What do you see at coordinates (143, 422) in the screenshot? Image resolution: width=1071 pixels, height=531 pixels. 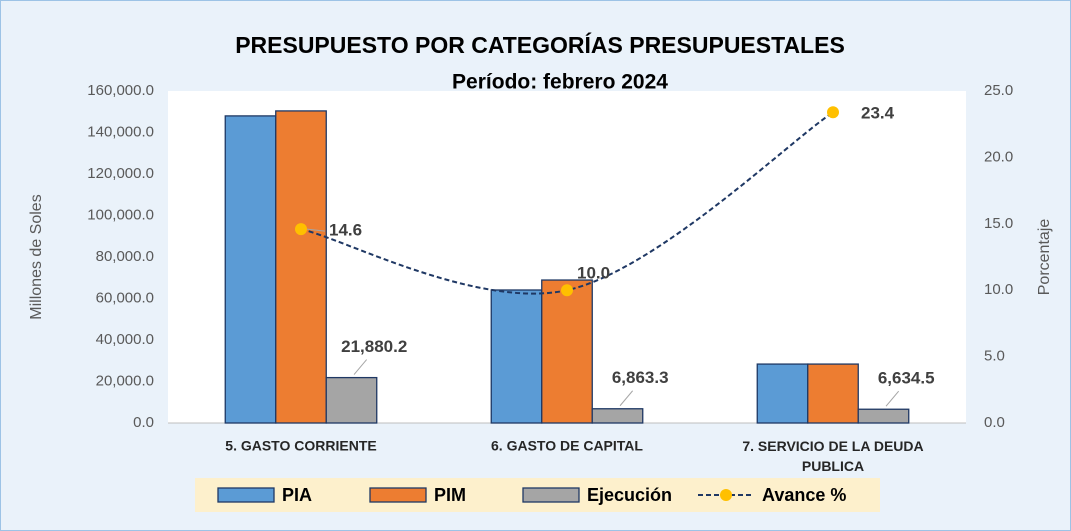 I see `y-tick-label: 0.0` at bounding box center [143, 422].